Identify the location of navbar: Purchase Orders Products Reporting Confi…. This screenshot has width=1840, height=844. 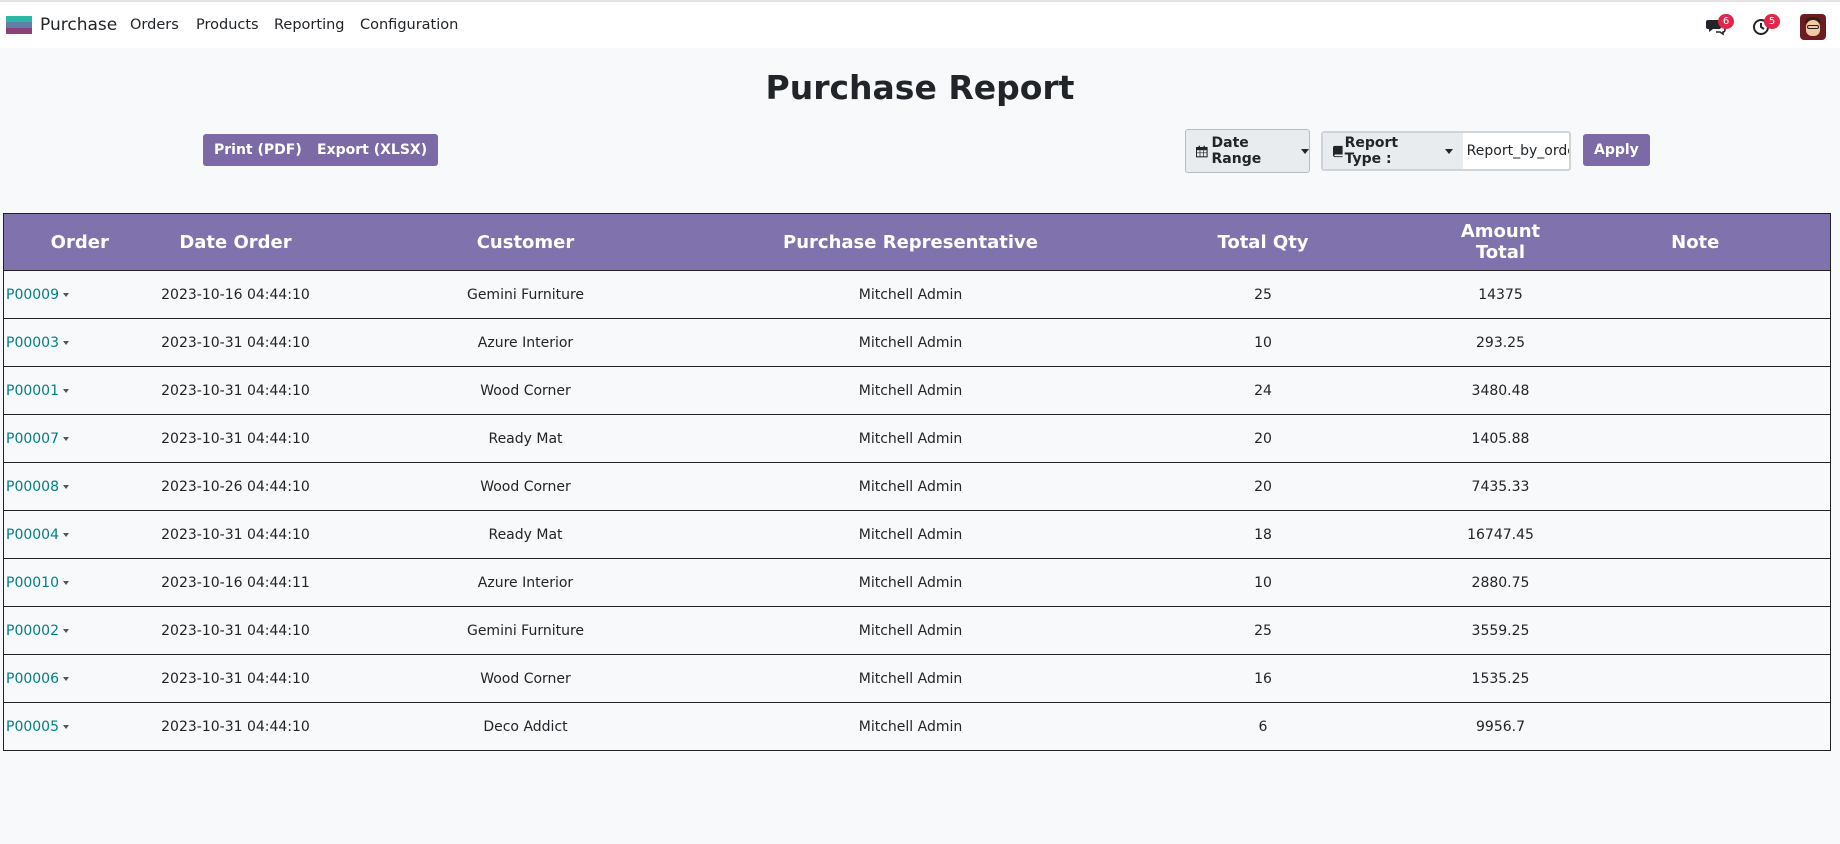
(920, 25).